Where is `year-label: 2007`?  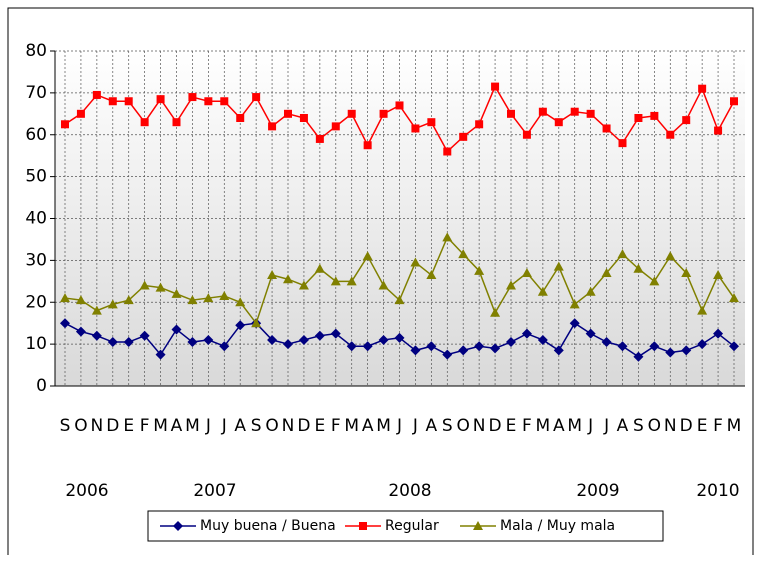 year-label: 2007 is located at coordinates (214, 491).